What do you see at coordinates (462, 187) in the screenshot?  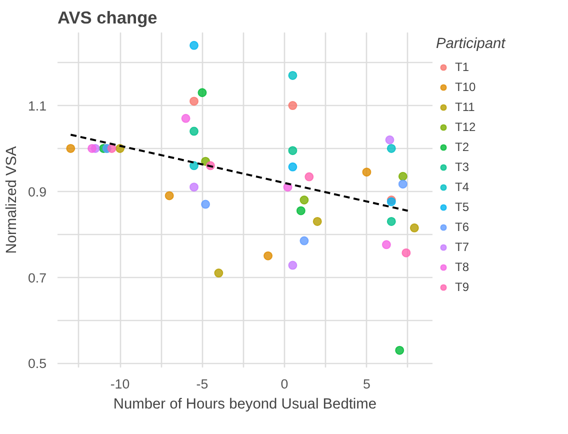 I see `legend-label: T4` at bounding box center [462, 187].